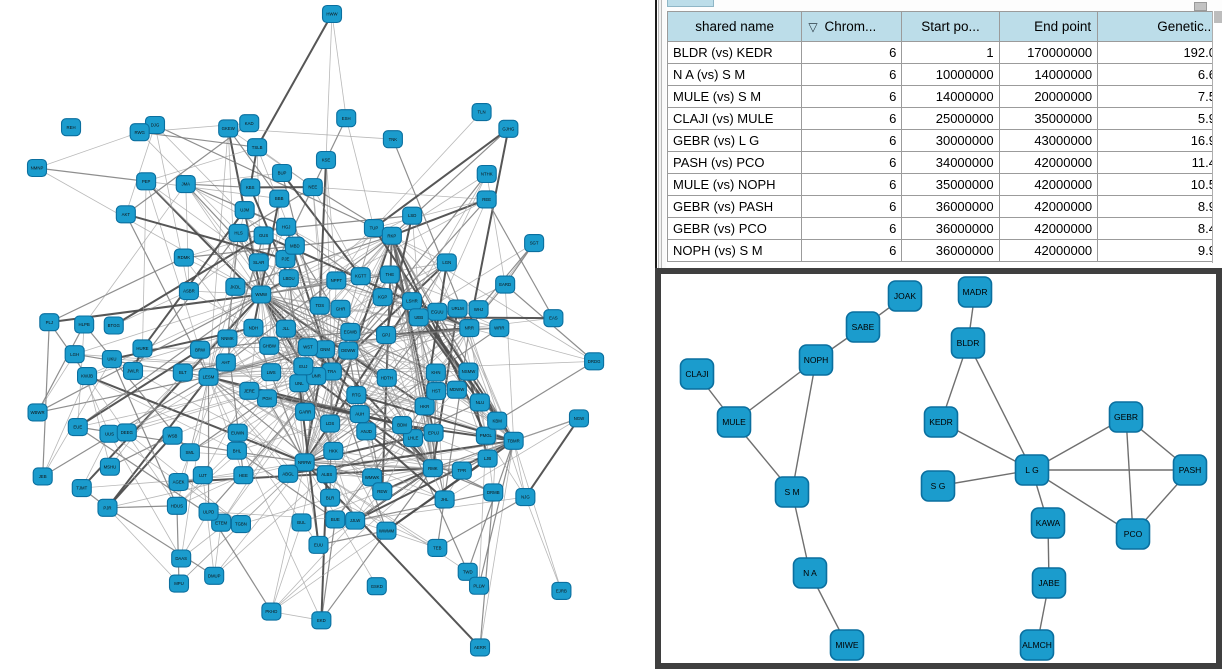 Image resolution: width=1222 pixels, height=669 pixels. Describe the element at coordinates (389, 274) in the screenshot. I see `graph-node: THE` at that location.